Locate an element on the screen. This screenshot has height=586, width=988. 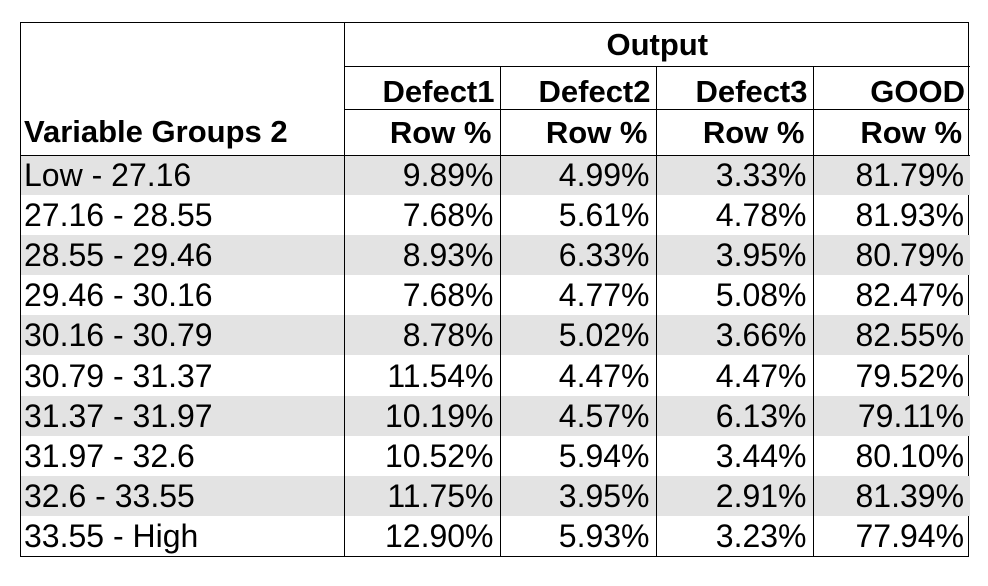
column-header-defect3: Defect3 is located at coordinates (734, 88).